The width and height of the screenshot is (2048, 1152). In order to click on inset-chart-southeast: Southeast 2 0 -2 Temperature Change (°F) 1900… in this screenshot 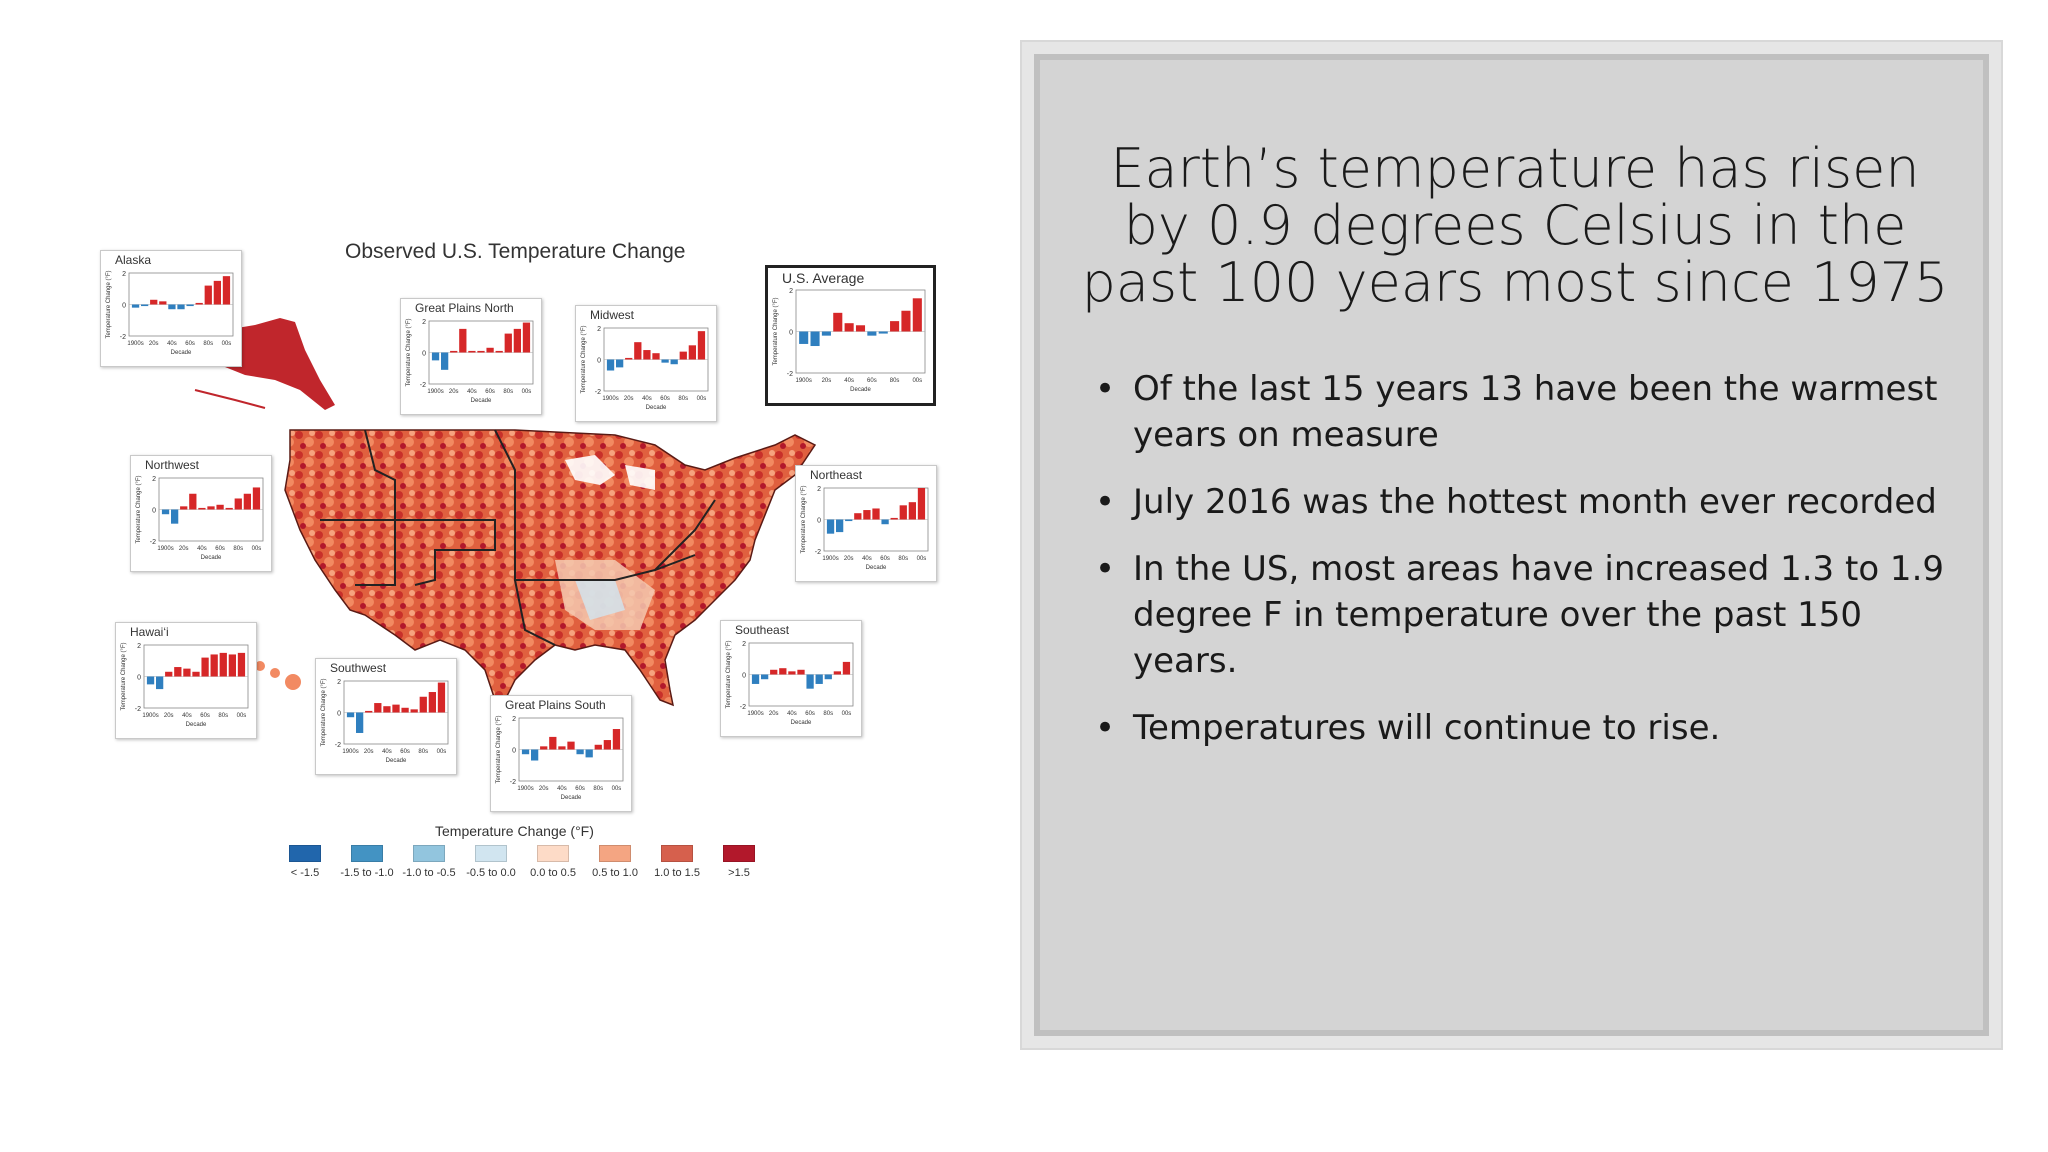, I will do `click(791, 678)`.